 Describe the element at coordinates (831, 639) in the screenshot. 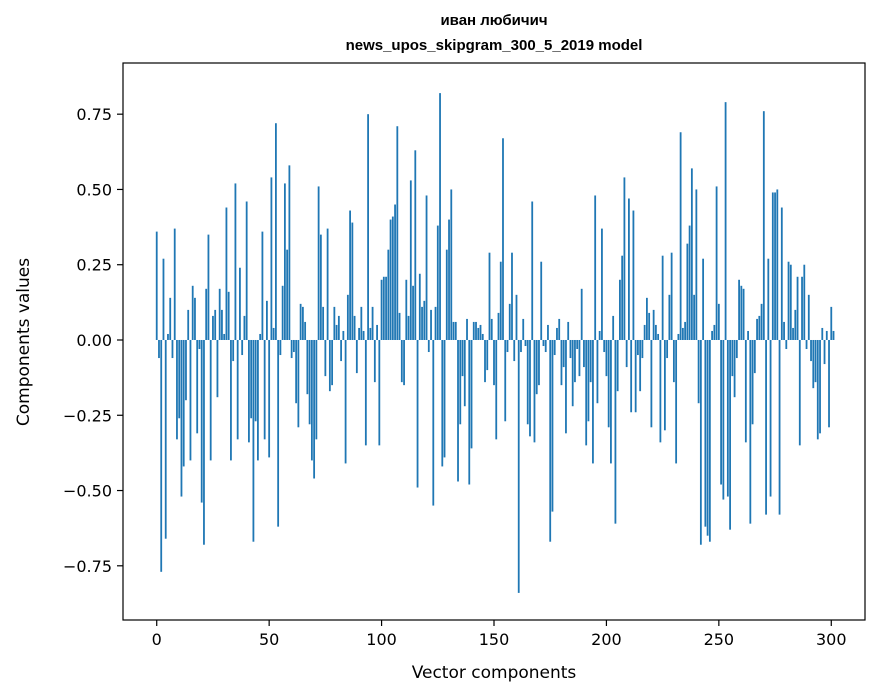

I see `x-tick-label: 300` at that location.